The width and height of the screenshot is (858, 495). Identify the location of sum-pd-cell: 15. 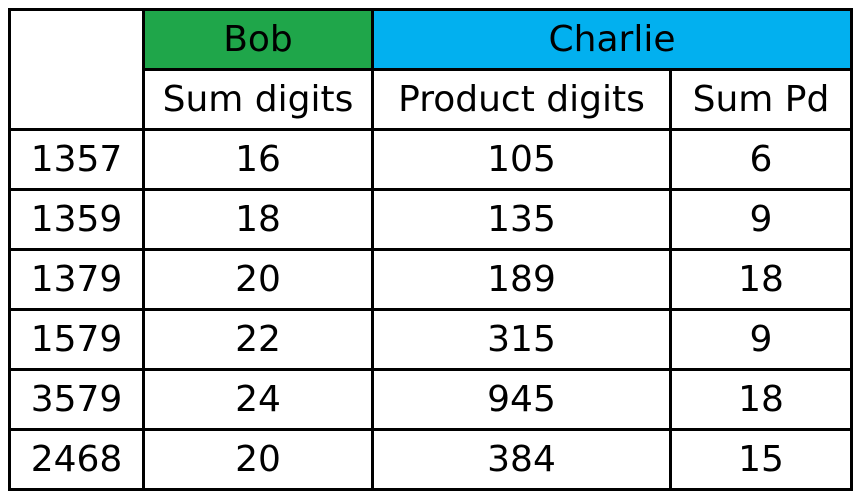
(761, 459).